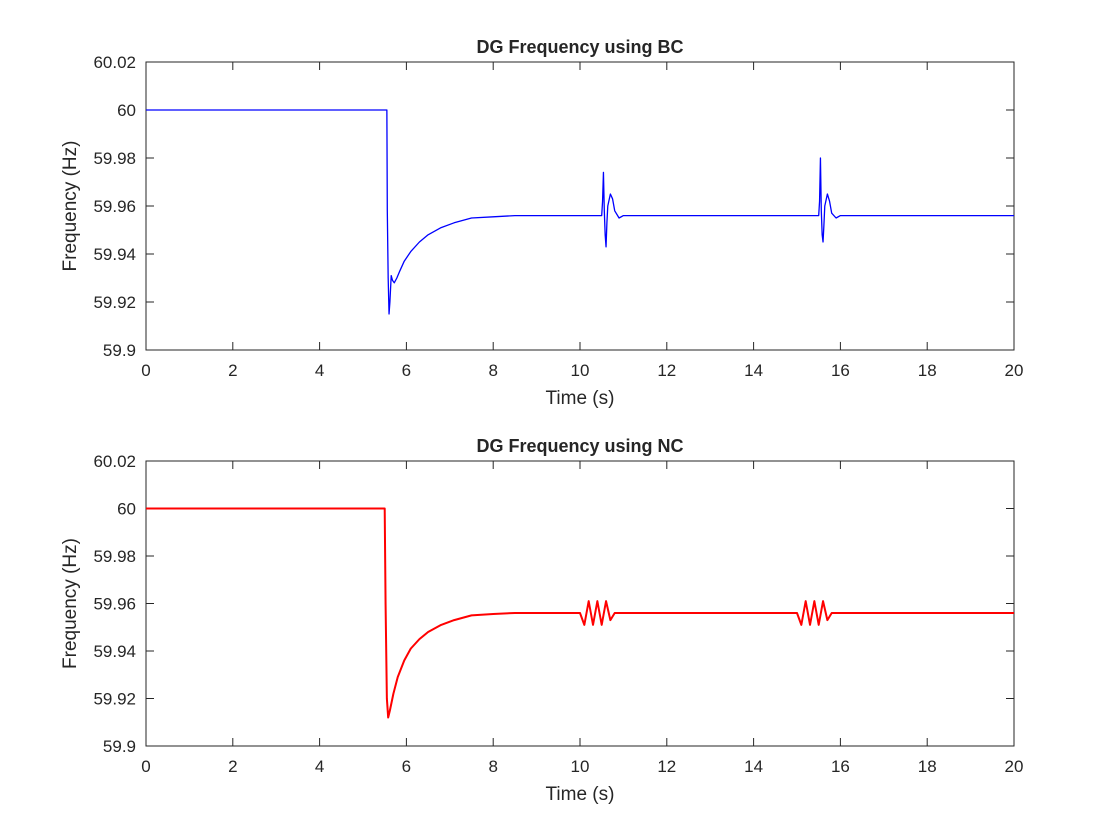 The height and width of the screenshot is (840, 1120). I want to click on chart-title: DG Frequency using BC, so click(579, 47).